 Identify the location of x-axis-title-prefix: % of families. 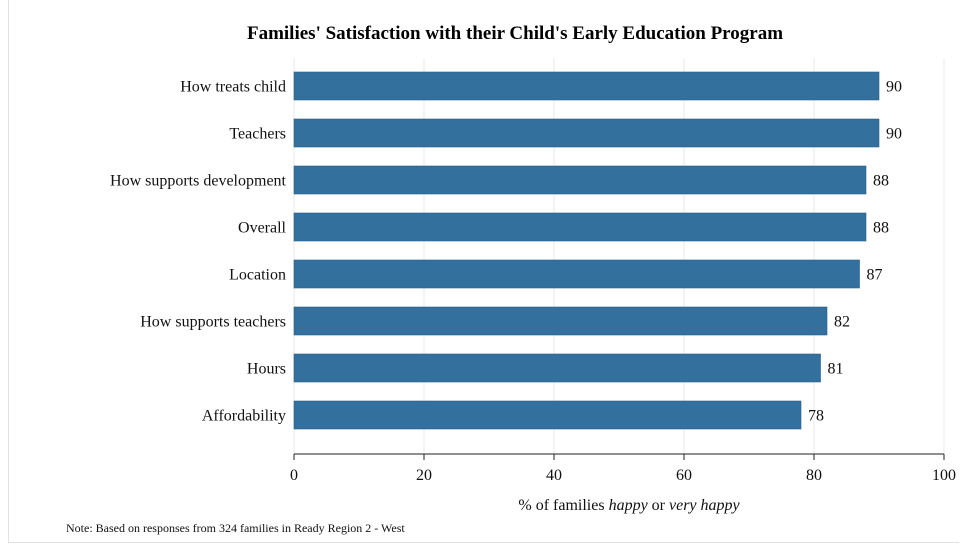
(563, 505).